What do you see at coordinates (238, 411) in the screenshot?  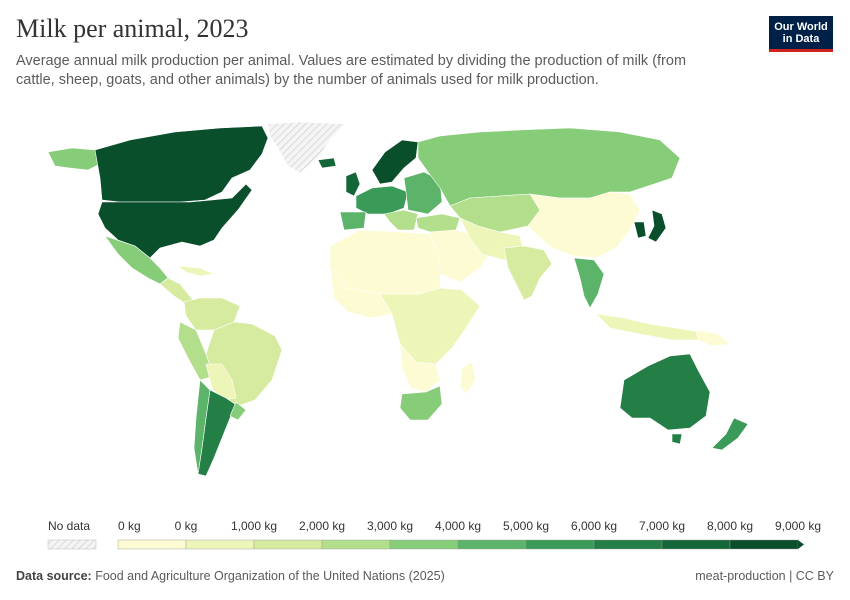 I see `country-uruguay` at bounding box center [238, 411].